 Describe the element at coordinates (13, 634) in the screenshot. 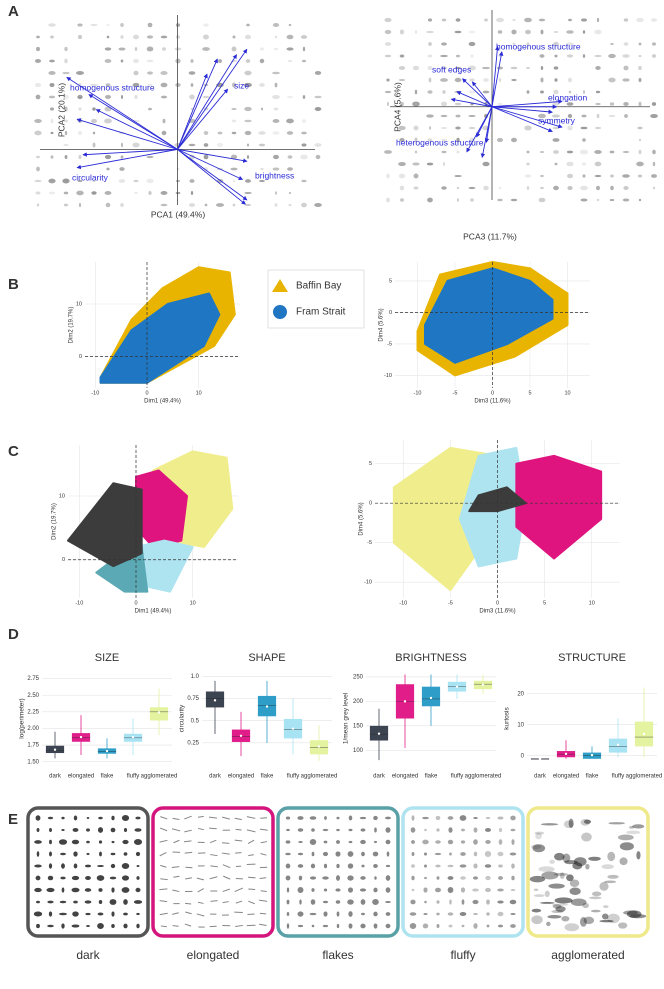

I see `panel-letter: D` at that location.